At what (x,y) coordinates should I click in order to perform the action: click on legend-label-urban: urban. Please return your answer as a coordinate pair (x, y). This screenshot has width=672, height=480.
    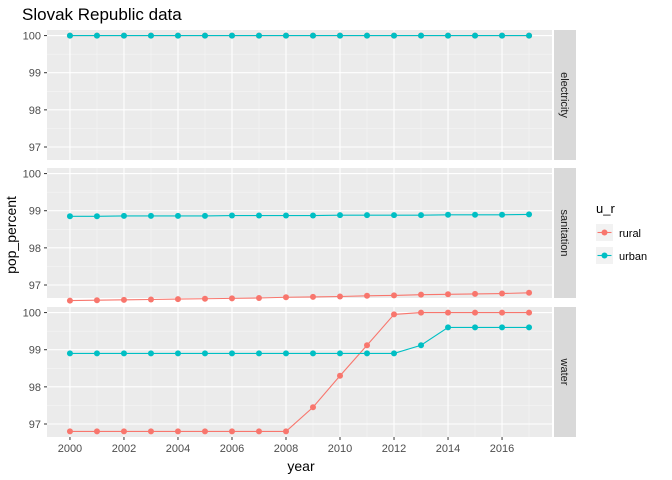
    Looking at the image, I should click on (633, 257).